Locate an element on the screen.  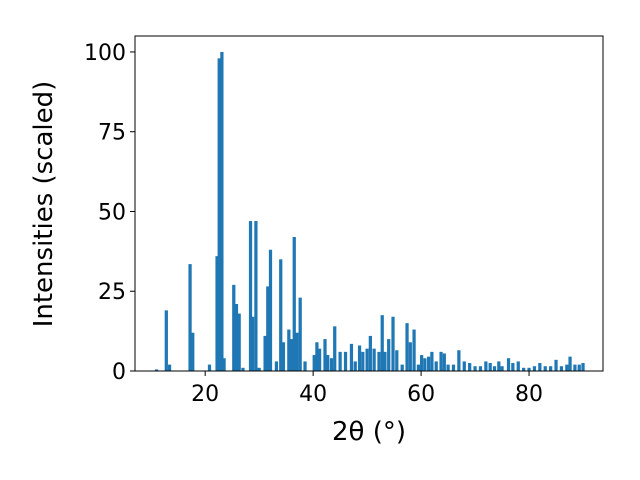
y-tick-label: 50 is located at coordinates (112, 212).